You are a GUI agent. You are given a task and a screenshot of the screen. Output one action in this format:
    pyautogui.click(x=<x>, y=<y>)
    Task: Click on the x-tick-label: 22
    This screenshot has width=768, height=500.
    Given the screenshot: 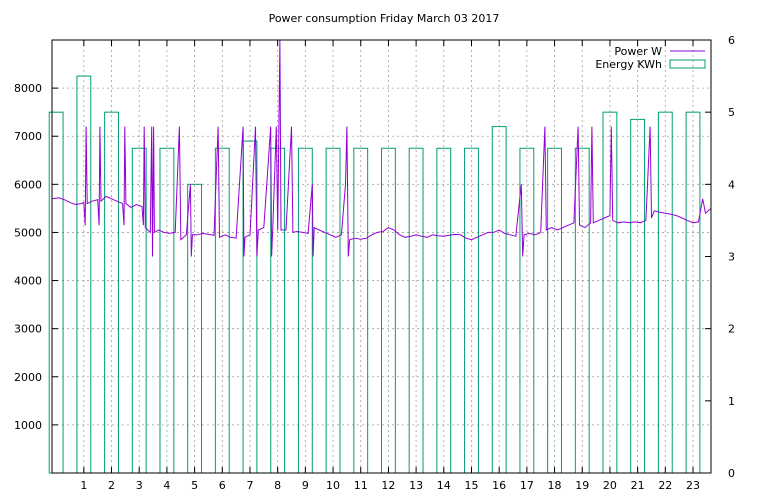 What is the action you would take?
    pyautogui.click(x=665, y=485)
    